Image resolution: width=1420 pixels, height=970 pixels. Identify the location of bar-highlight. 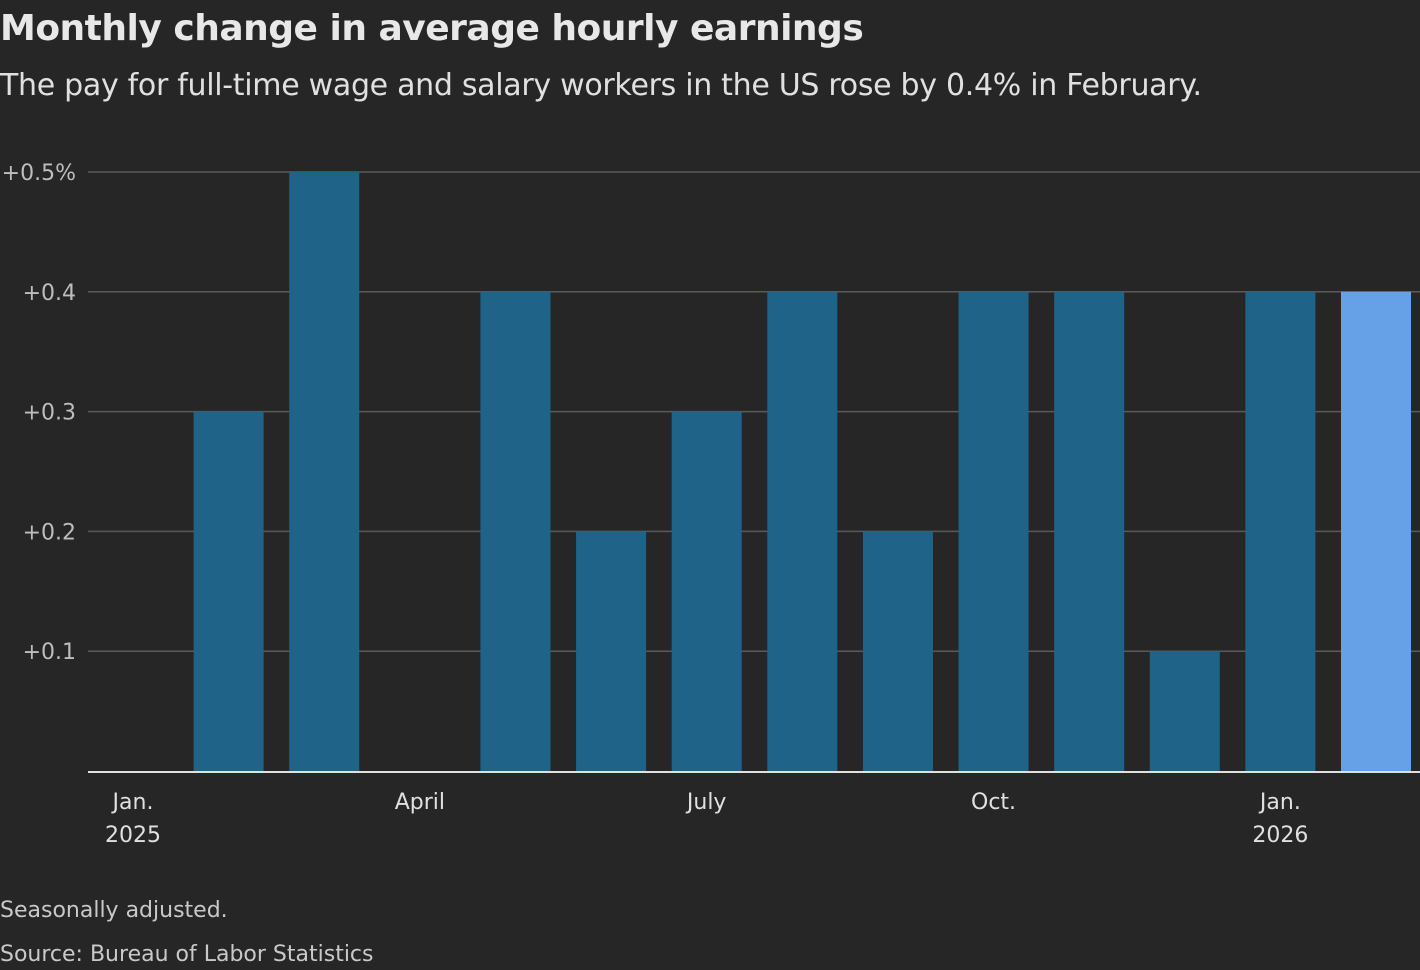
(1376, 531).